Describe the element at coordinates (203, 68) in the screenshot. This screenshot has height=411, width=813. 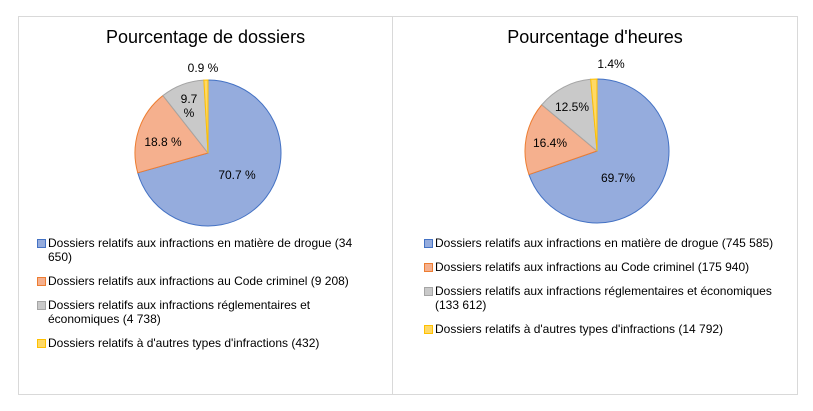
I see `data-label: 0.9 %` at that location.